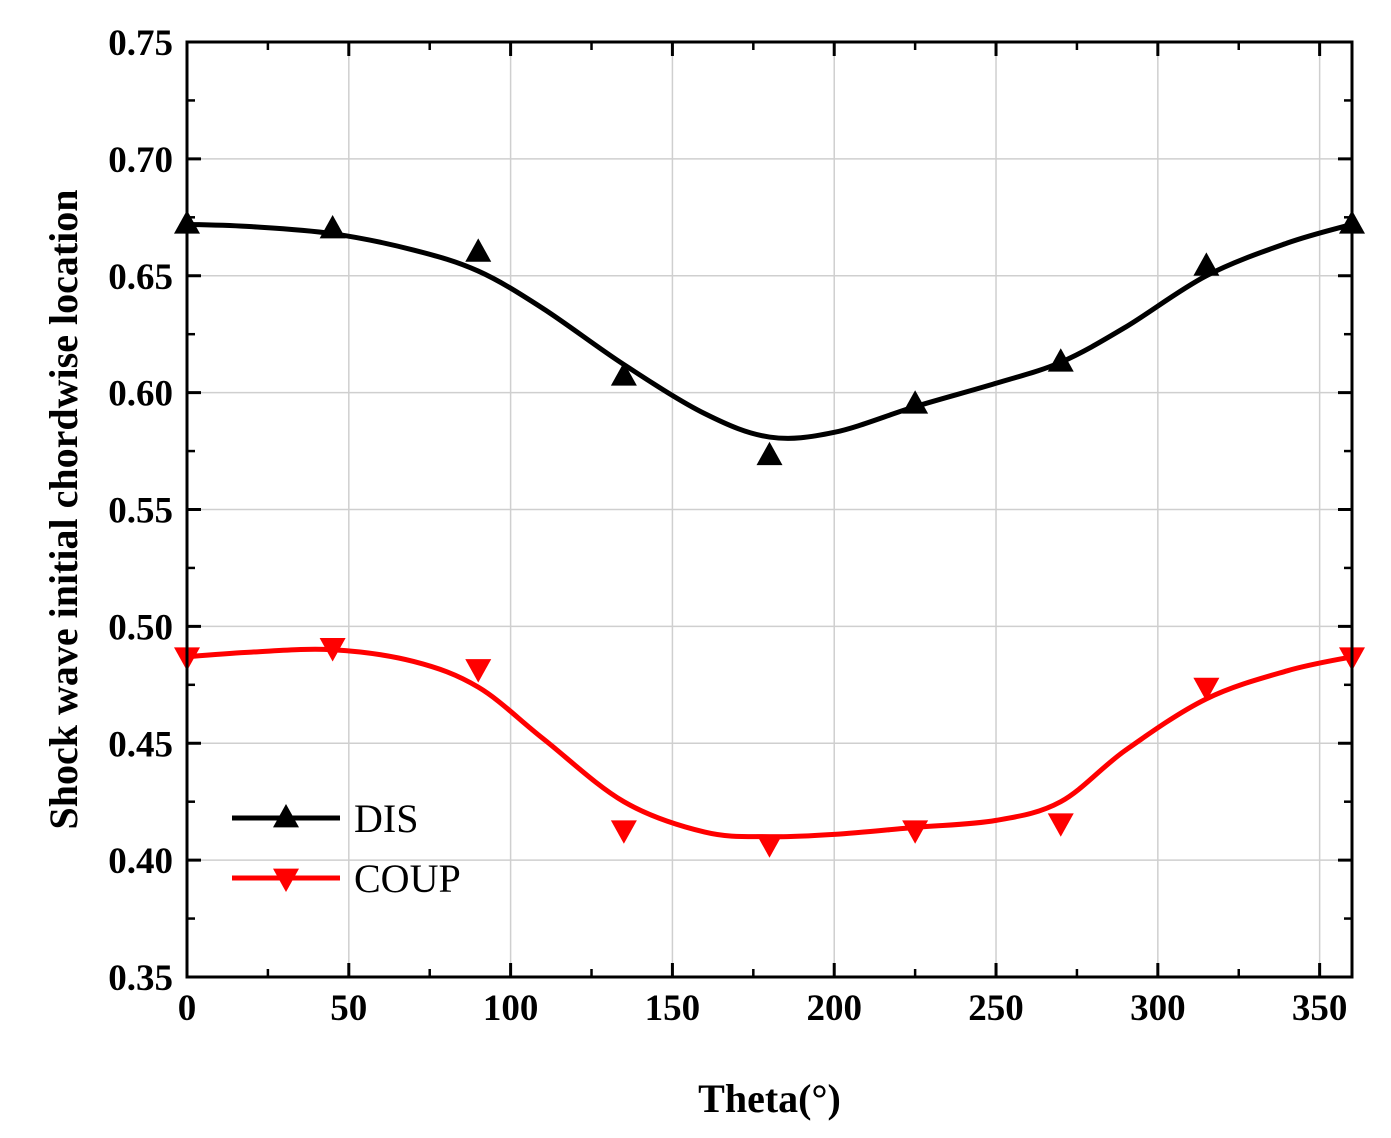  What do you see at coordinates (1158, 1008) in the screenshot?
I see `x-tick-label: 300` at bounding box center [1158, 1008].